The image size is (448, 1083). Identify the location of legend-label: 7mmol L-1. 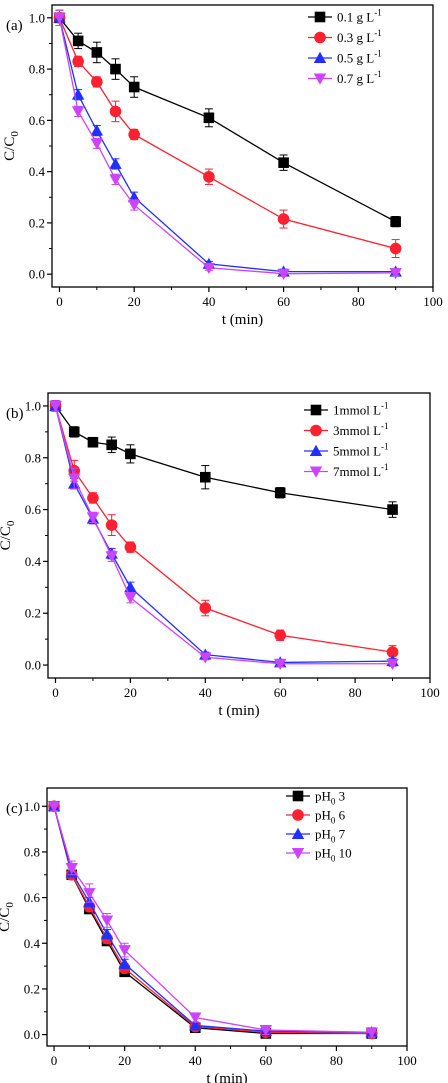
(361, 470).